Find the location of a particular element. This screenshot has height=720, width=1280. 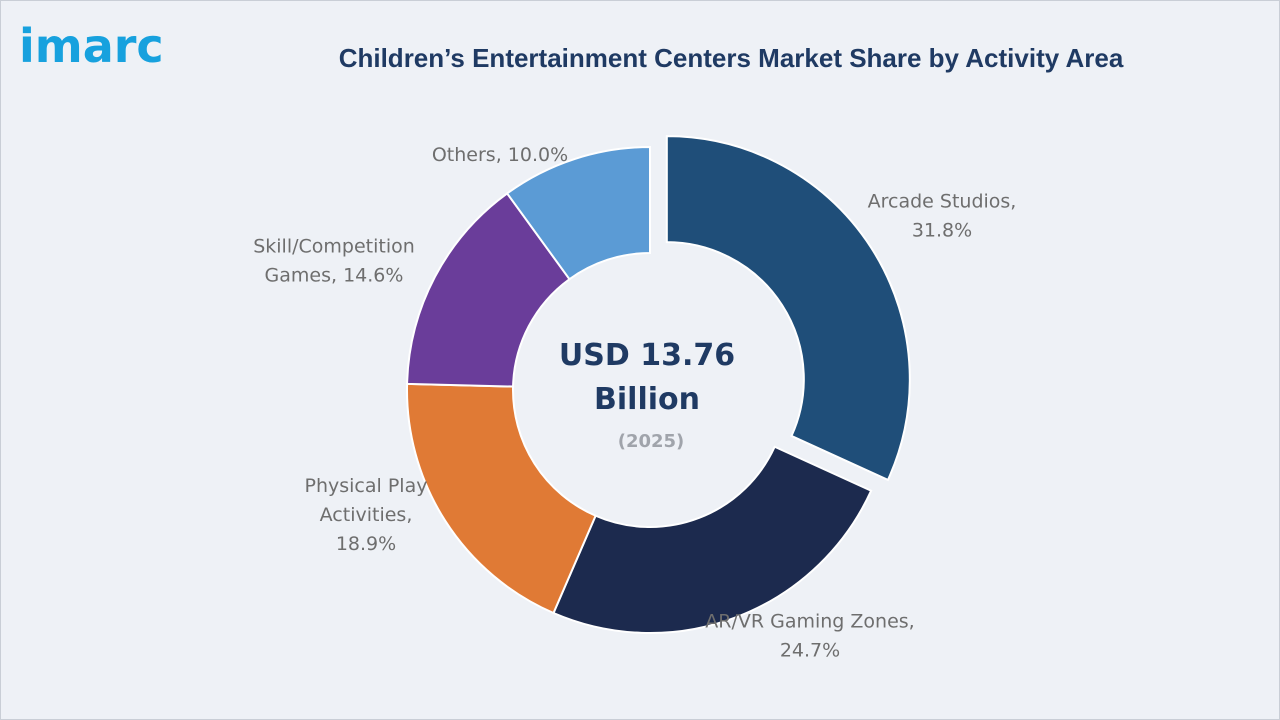

slice-ar-vr-gaming-zones is located at coordinates (712, 539).